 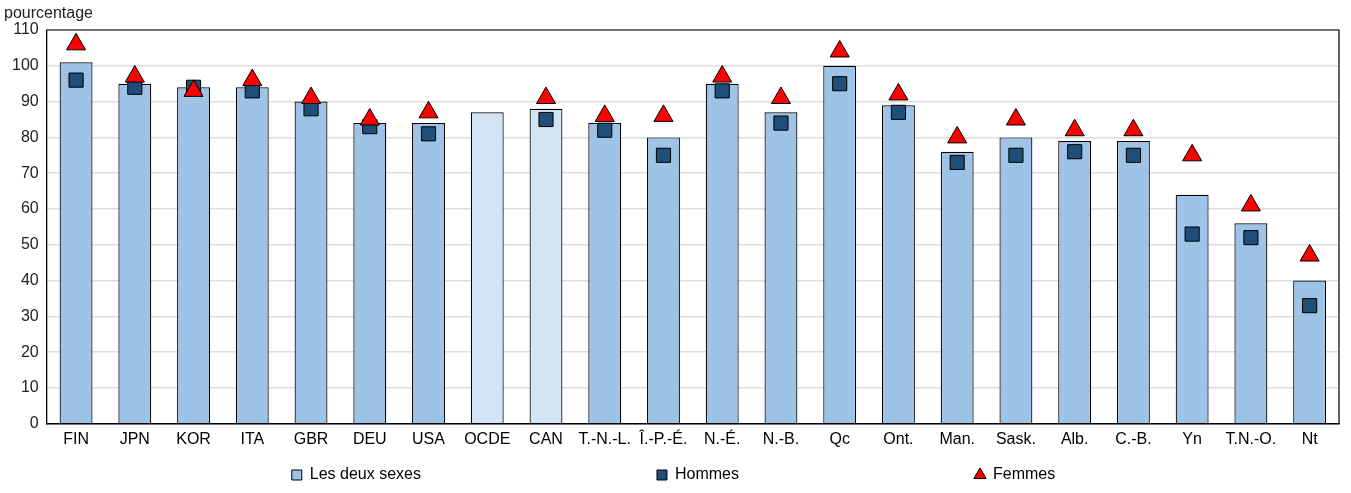 What do you see at coordinates (49, 13) in the screenshot?
I see `y-axis-title: pourcentage` at bounding box center [49, 13].